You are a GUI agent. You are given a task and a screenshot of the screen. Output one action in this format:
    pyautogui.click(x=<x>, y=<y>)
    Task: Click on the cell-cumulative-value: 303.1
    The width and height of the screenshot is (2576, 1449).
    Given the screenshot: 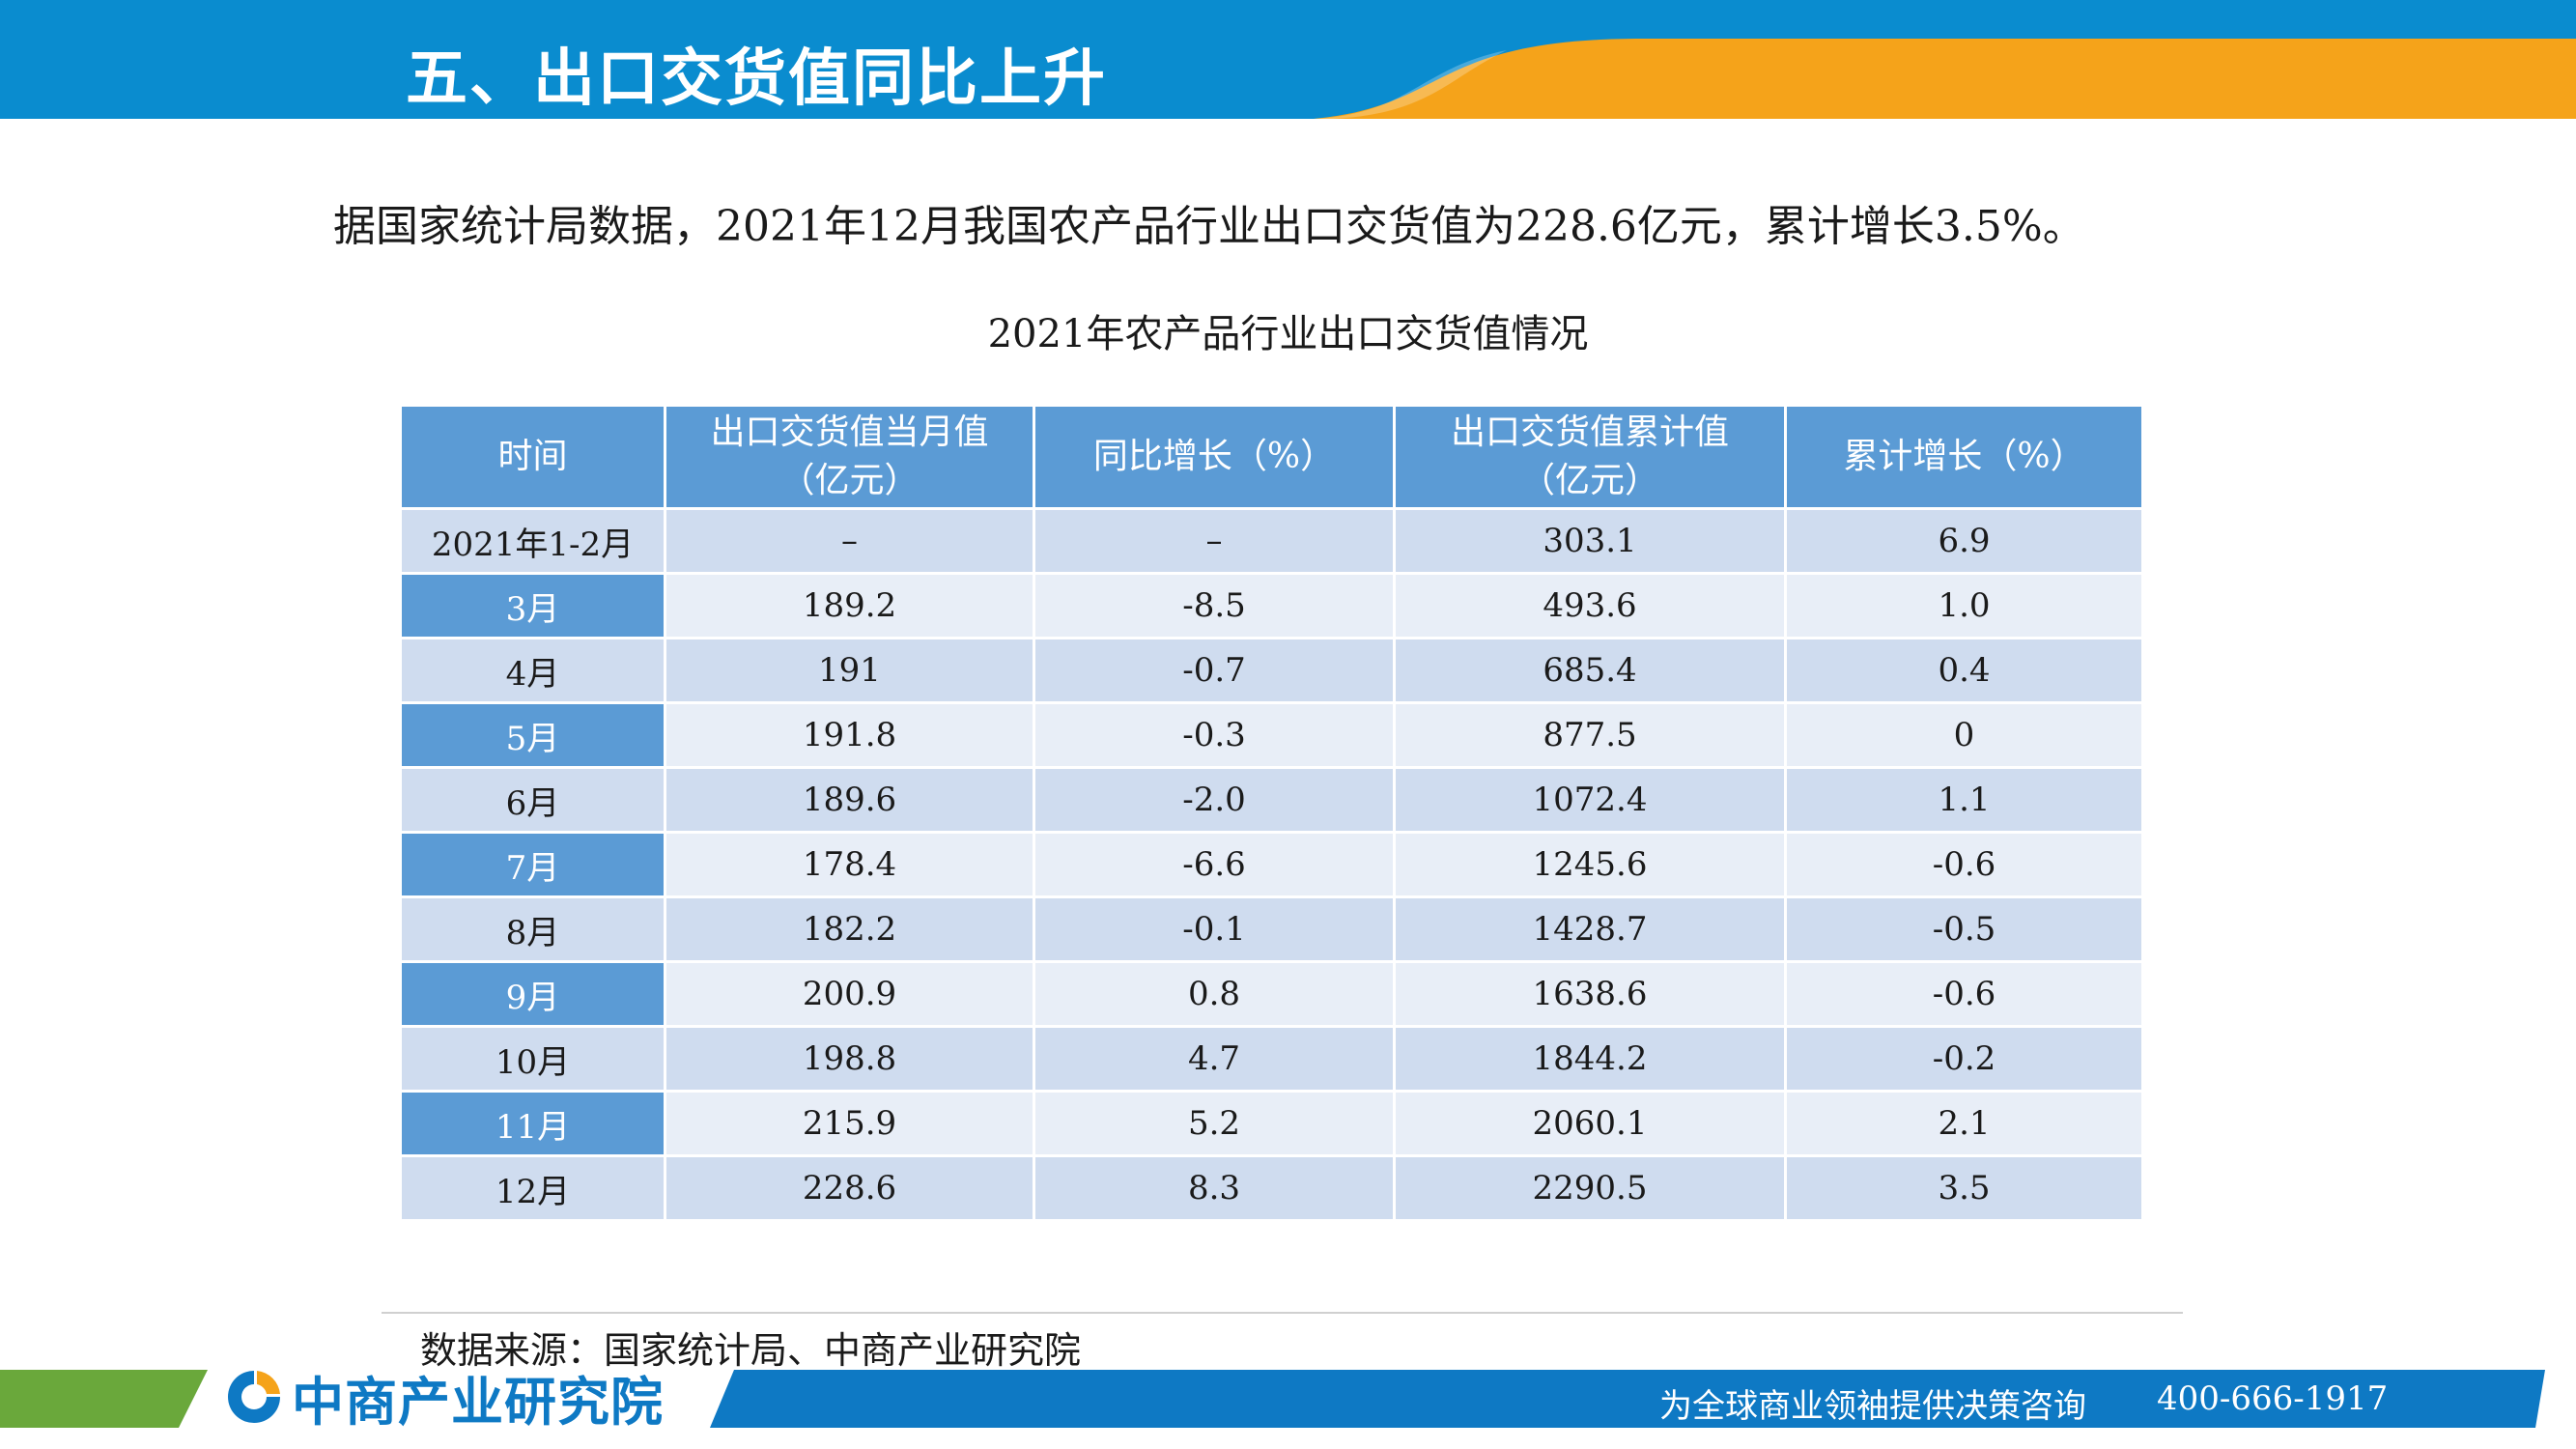 What is the action you would take?
    pyautogui.click(x=1590, y=541)
    